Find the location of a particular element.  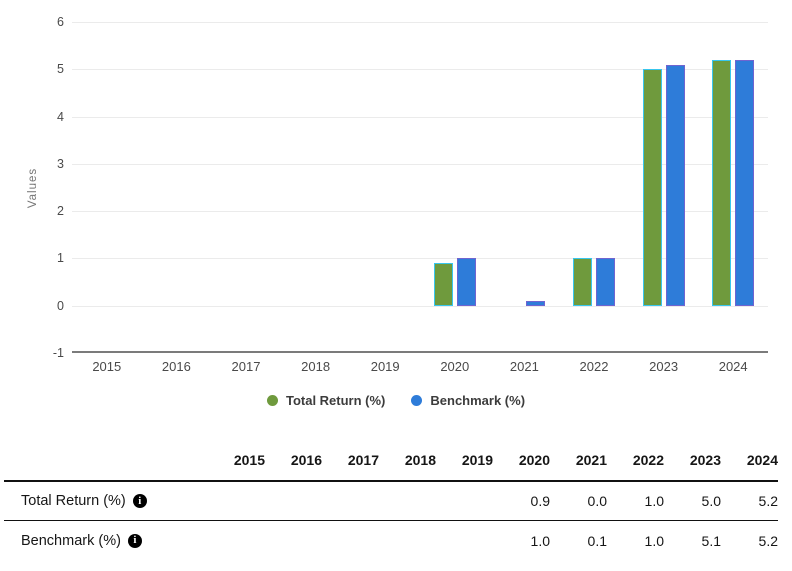

table-header-year: 2016 is located at coordinates (306, 460).